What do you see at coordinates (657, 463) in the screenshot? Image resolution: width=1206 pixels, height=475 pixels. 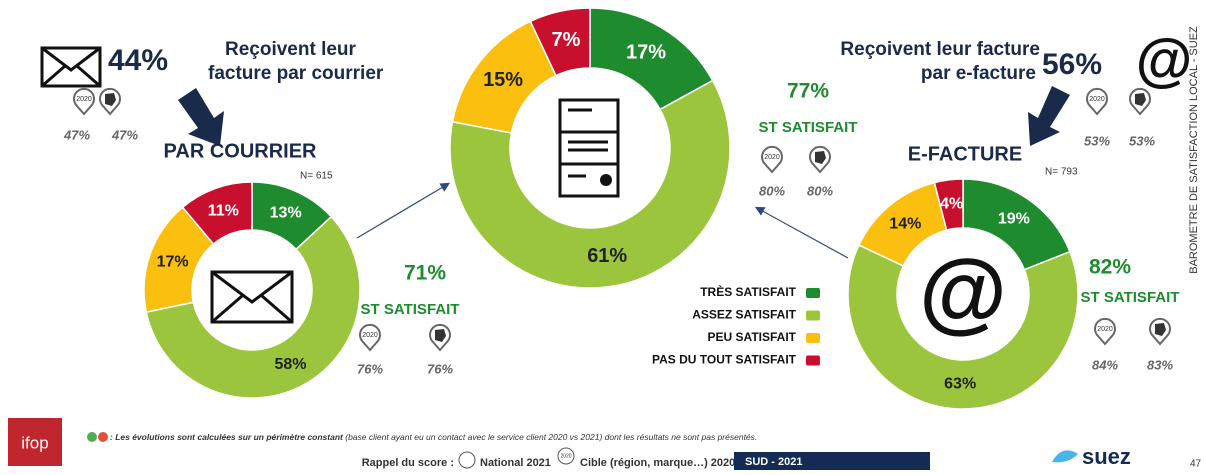 I see `target: Cible (région, marque…) 2020` at bounding box center [657, 463].